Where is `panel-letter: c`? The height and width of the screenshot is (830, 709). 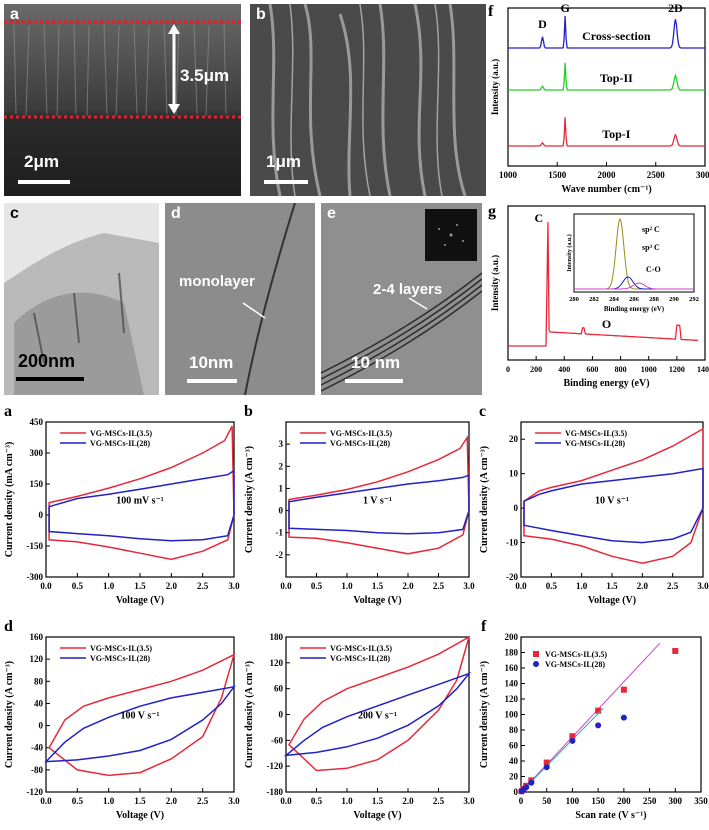
panel-letter: c is located at coordinates (482, 411).